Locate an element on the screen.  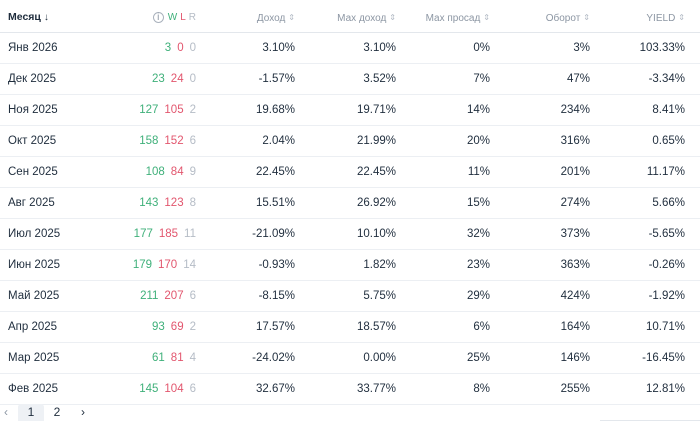
table-row: Ноя 2025 127 105 2 19.68% 19.71% 14% 234% 8.41% is located at coordinates (350, 110).